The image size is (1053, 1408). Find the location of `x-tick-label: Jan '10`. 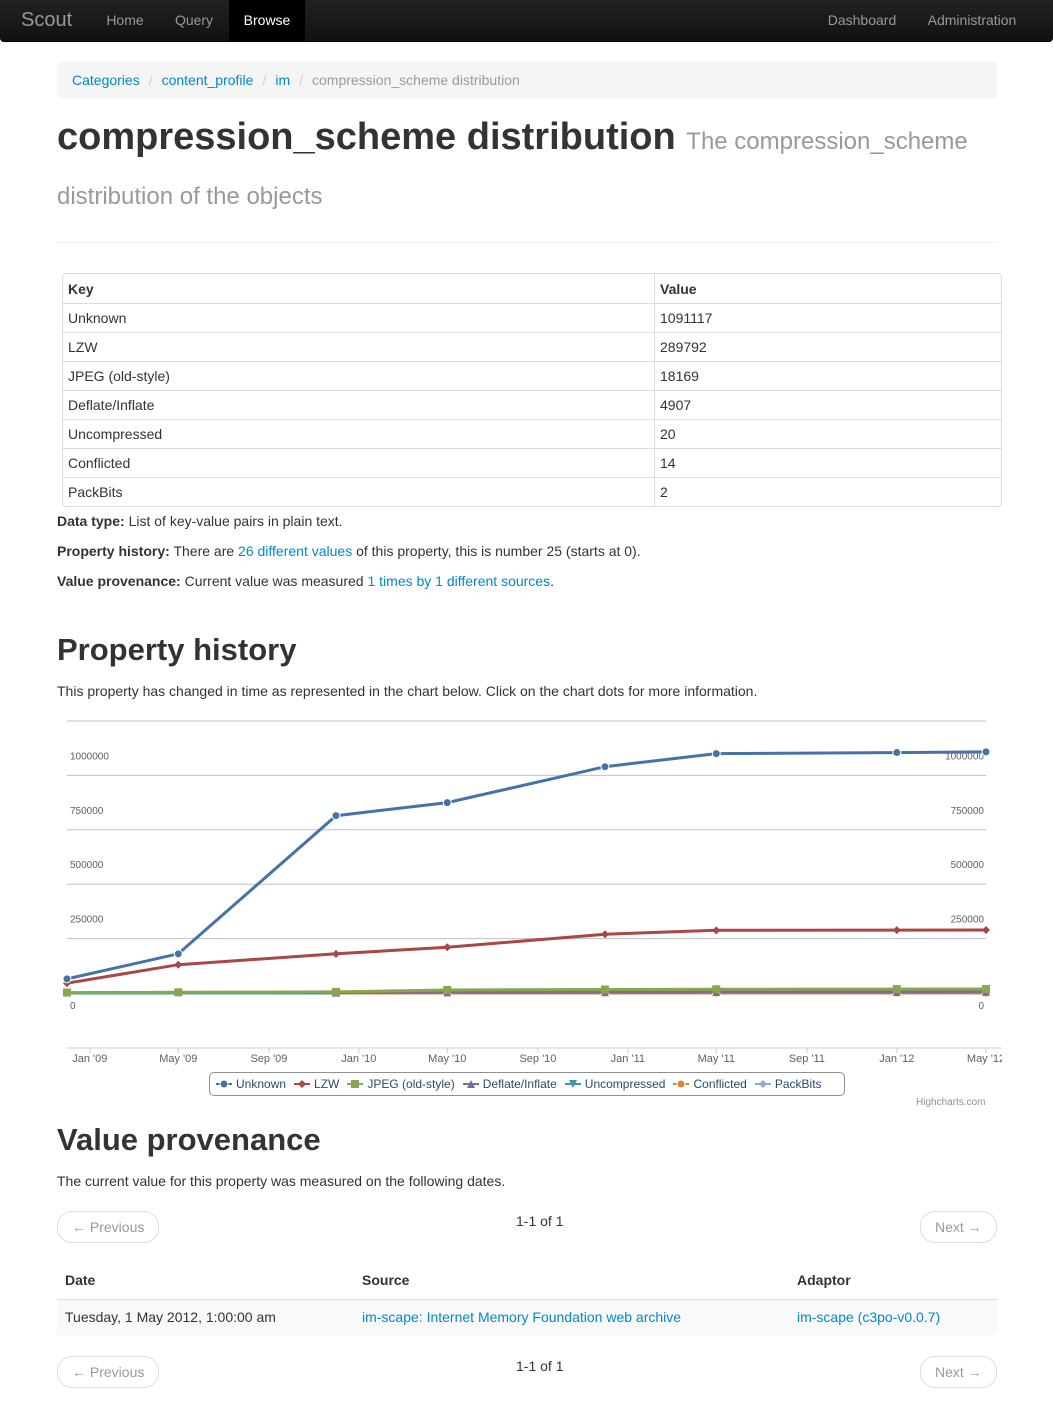

x-tick-label: Jan '10 is located at coordinates (358, 1059).